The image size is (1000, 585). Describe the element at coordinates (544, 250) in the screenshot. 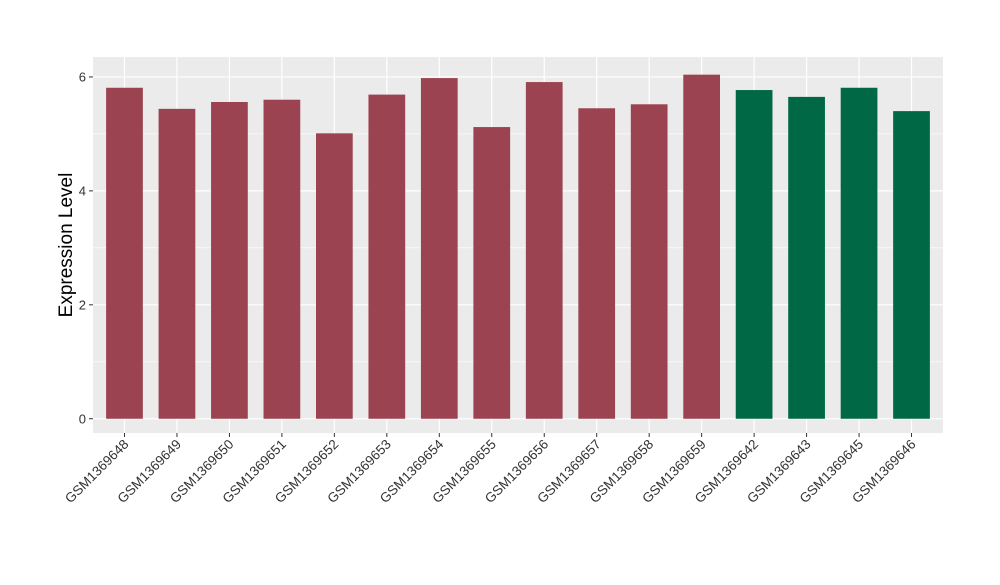

I see `bar-GSM1369656` at that location.